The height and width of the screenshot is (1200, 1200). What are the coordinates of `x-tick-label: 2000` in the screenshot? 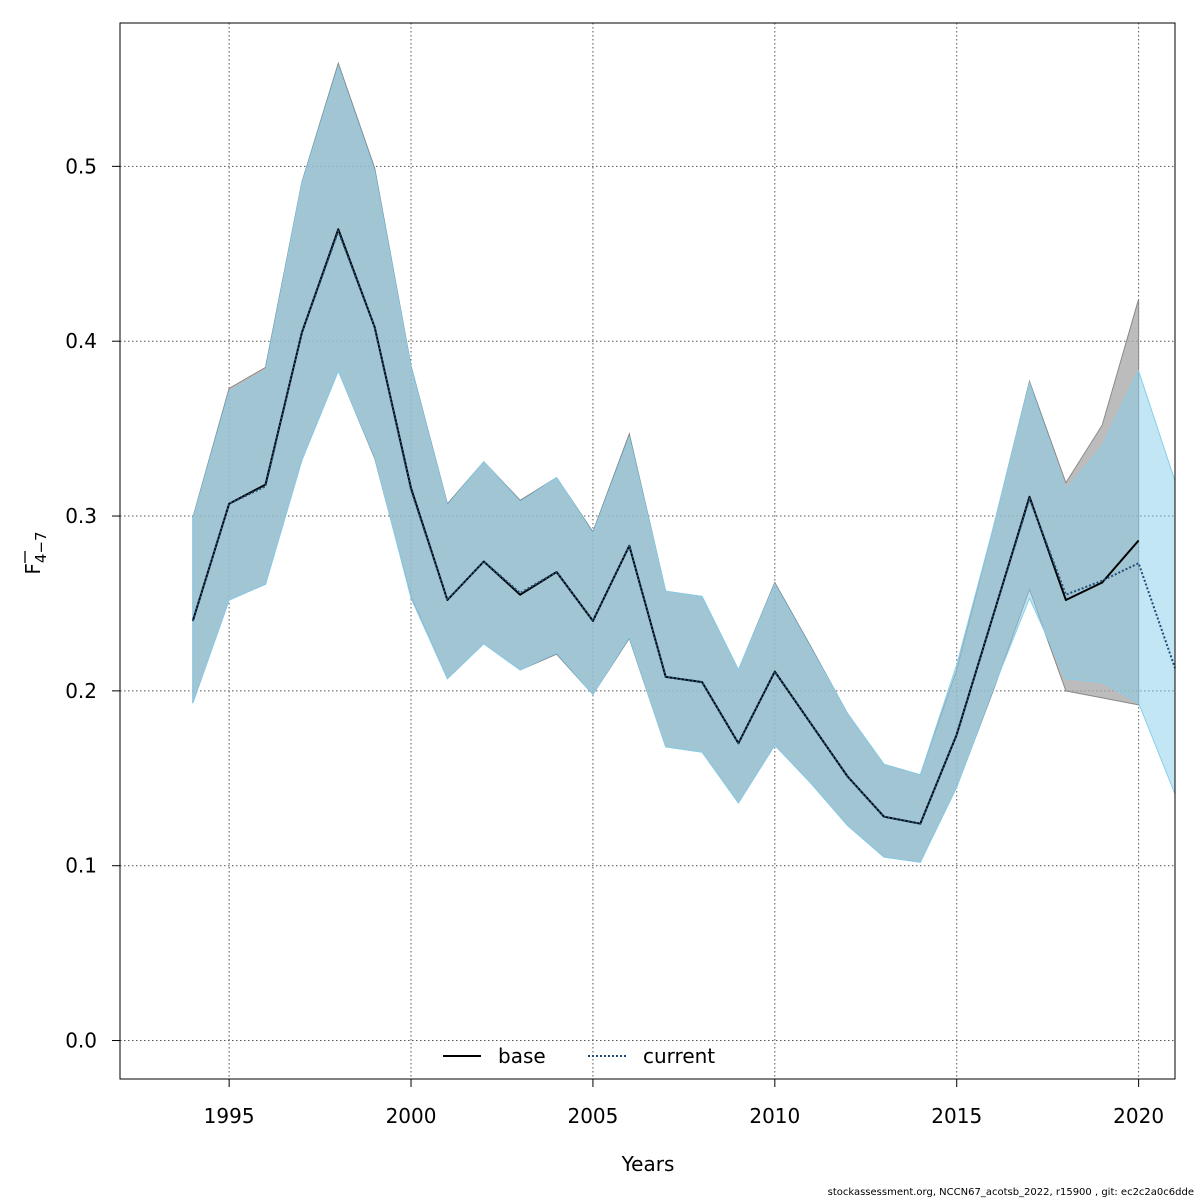 It's located at (411, 1116).